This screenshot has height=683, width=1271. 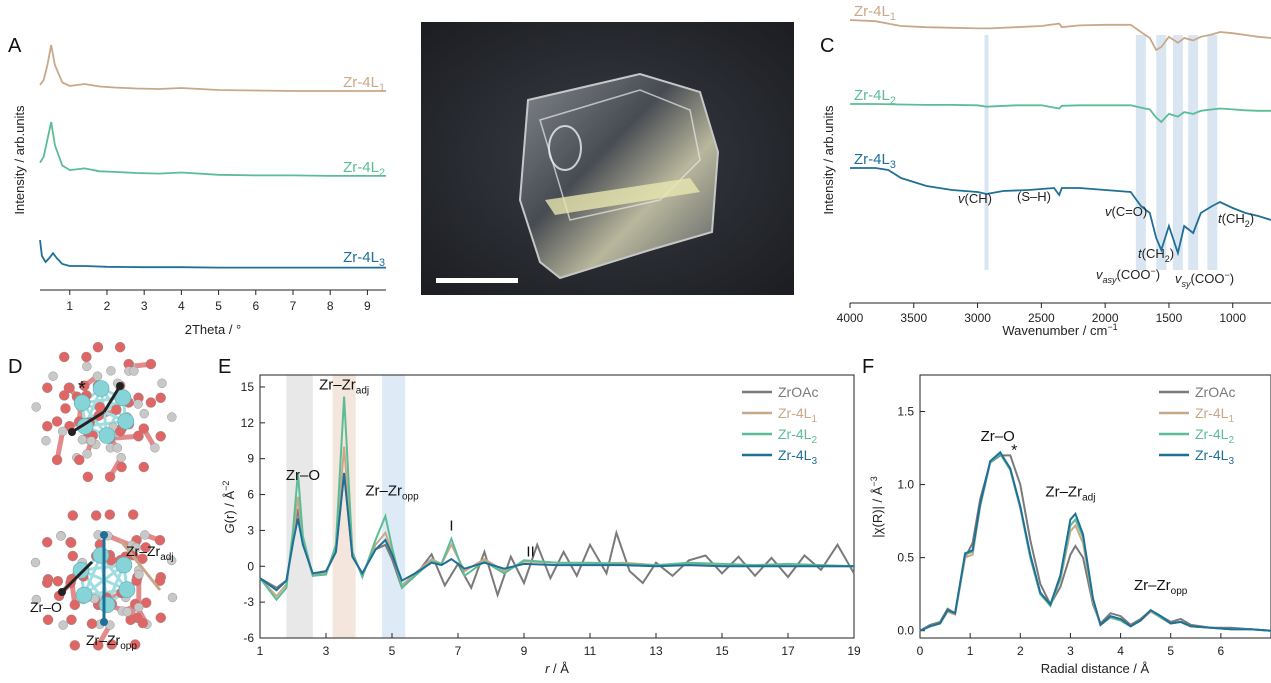 What do you see at coordinates (477, 280) in the screenshot?
I see `scale-bar` at bounding box center [477, 280].